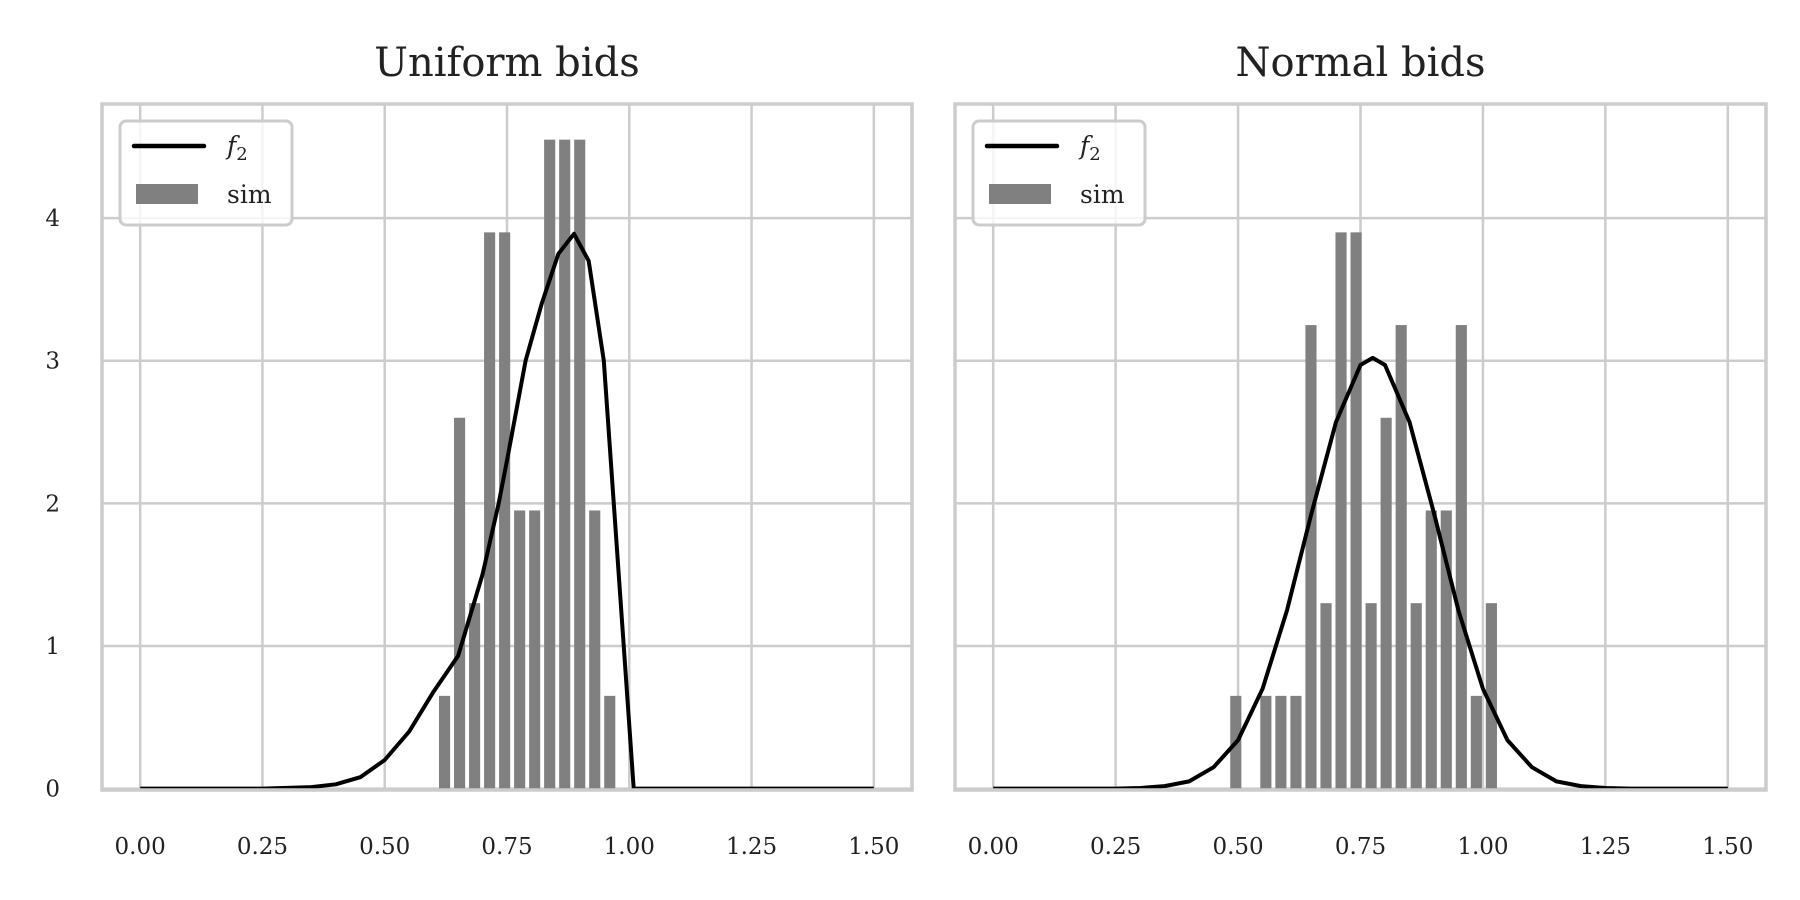 The height and width of the screenshot is (900, 1800). What do you see at coordinates (1360, 63) in the screenshot?
I see `chart-title: Normal bids` at bounding box center [1360, 63].